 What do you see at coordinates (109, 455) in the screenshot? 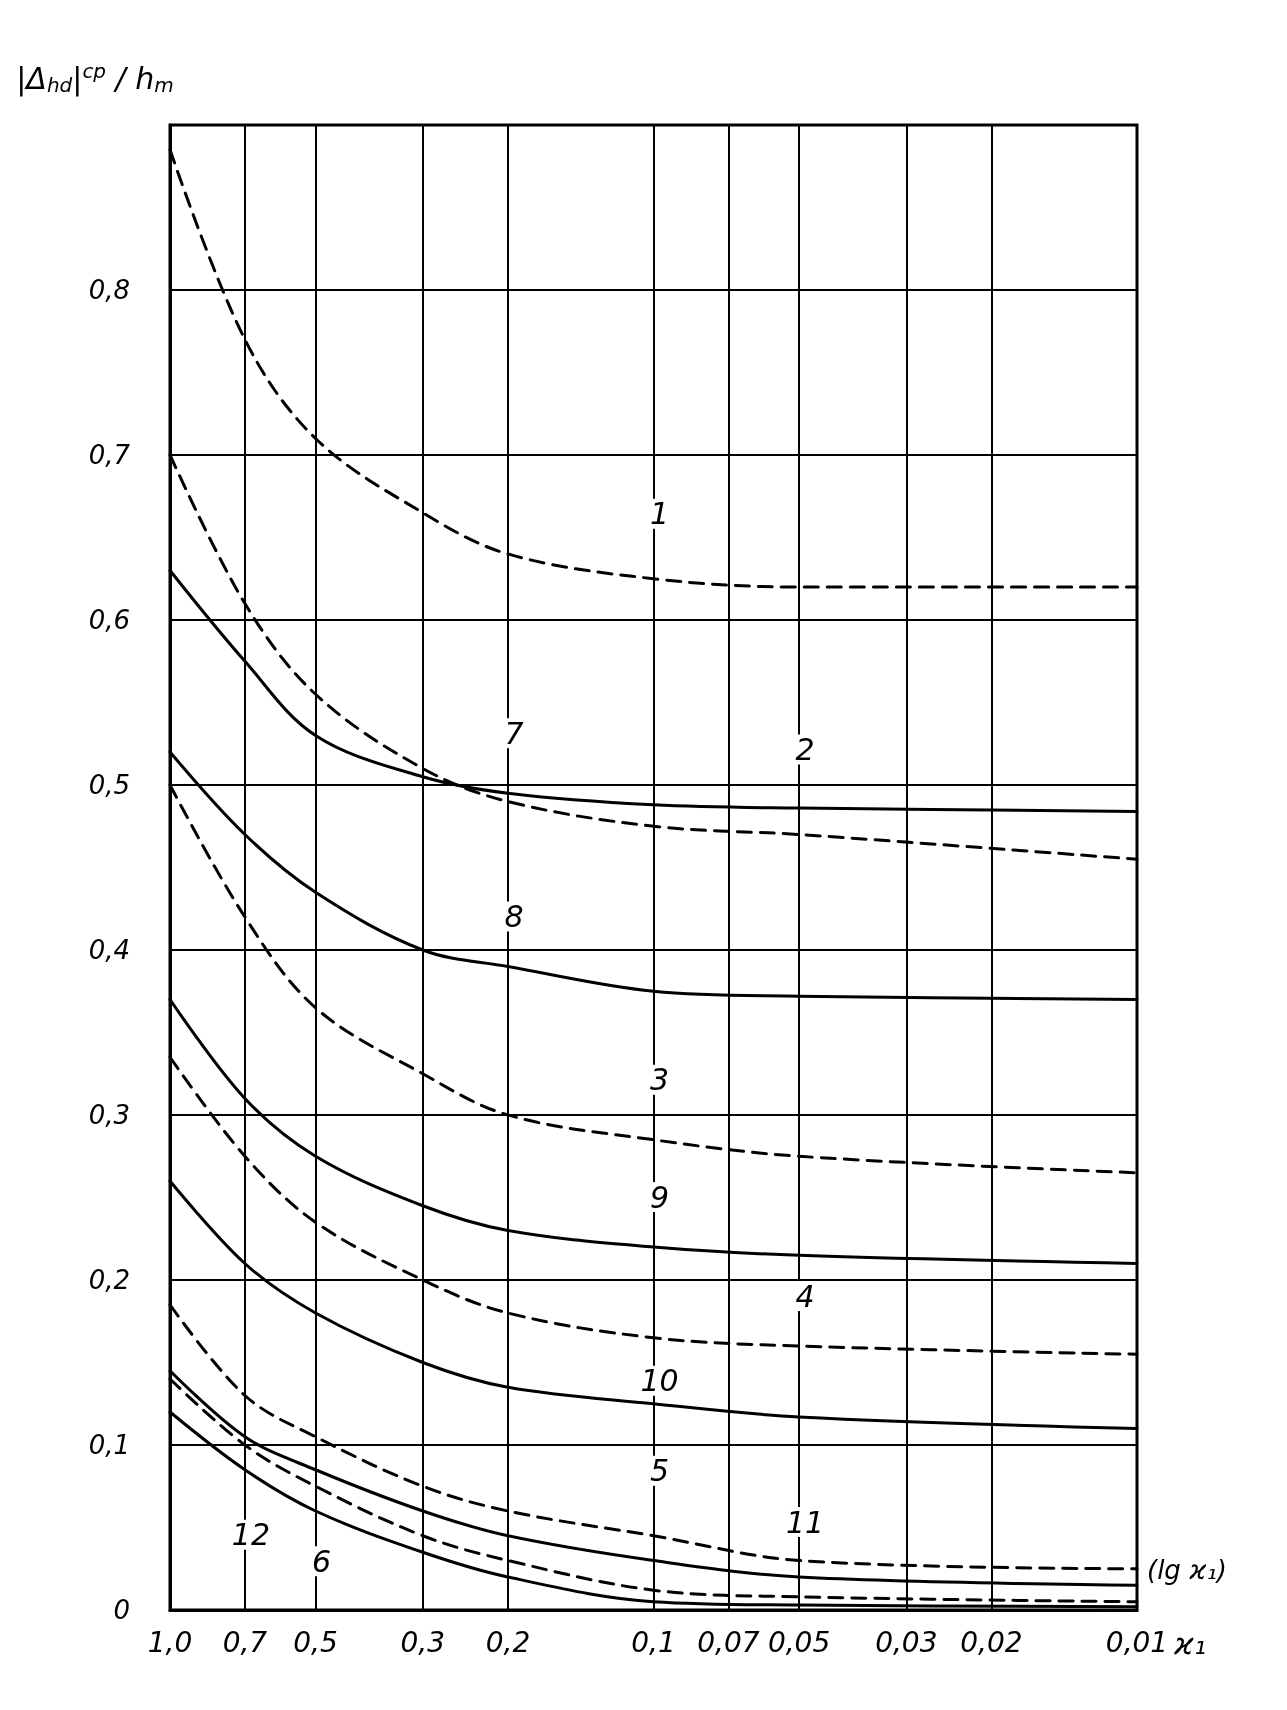
I see `y-tick-label: 0,7` at bounding box center [109, 455].